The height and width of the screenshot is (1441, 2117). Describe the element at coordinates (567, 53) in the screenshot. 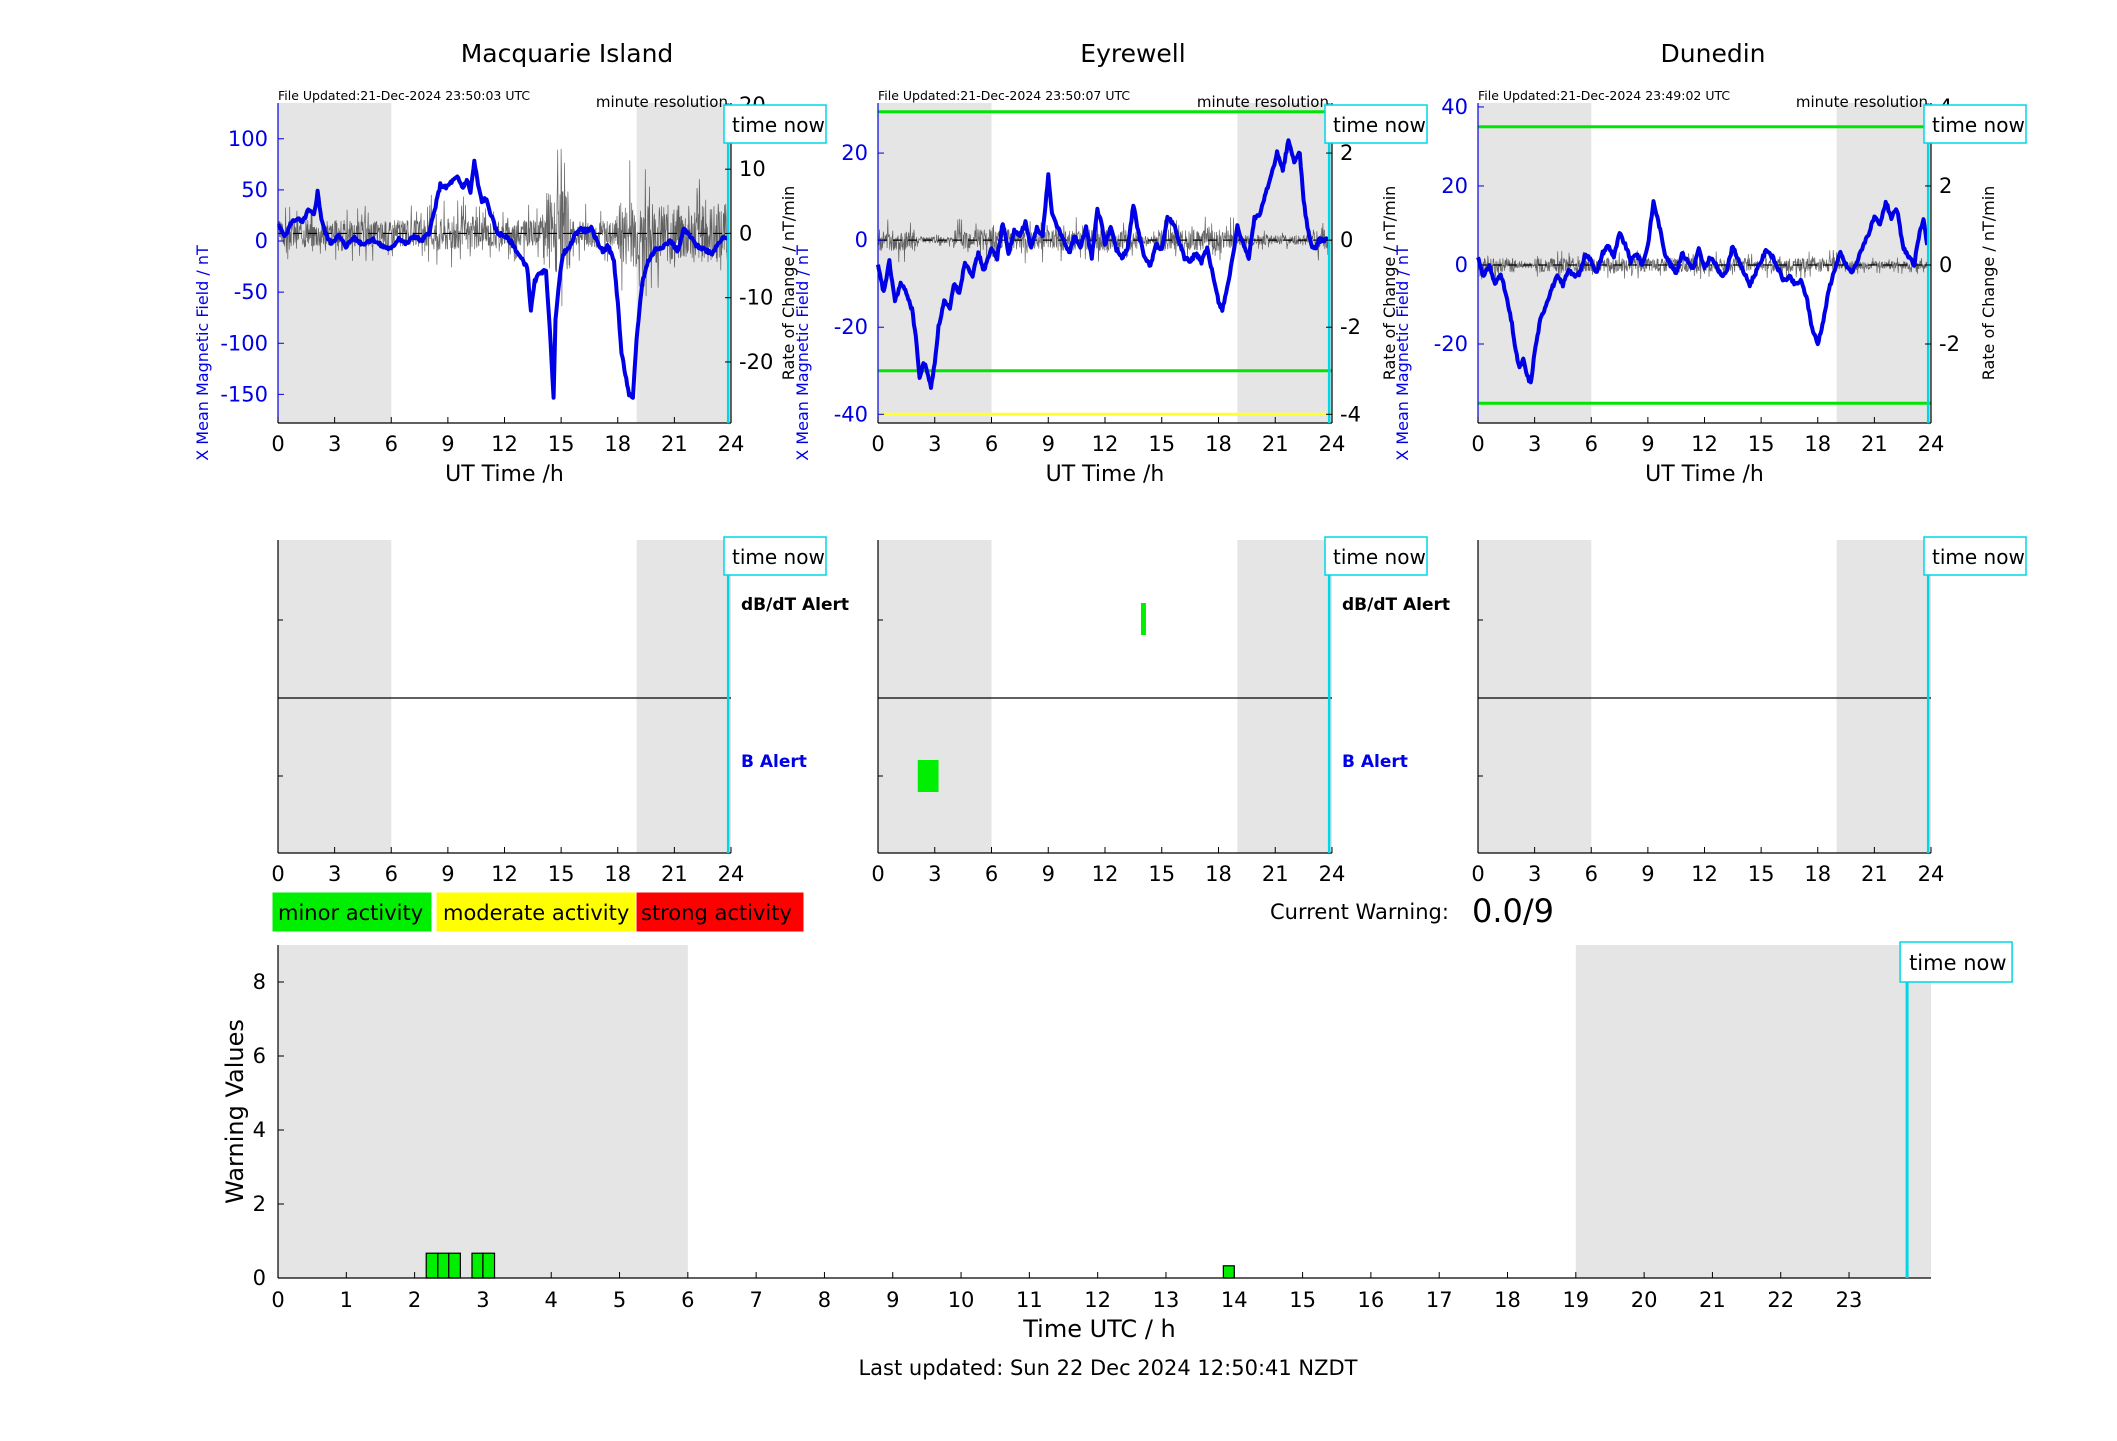

I see `station-title: Macquarie Island` at that location.